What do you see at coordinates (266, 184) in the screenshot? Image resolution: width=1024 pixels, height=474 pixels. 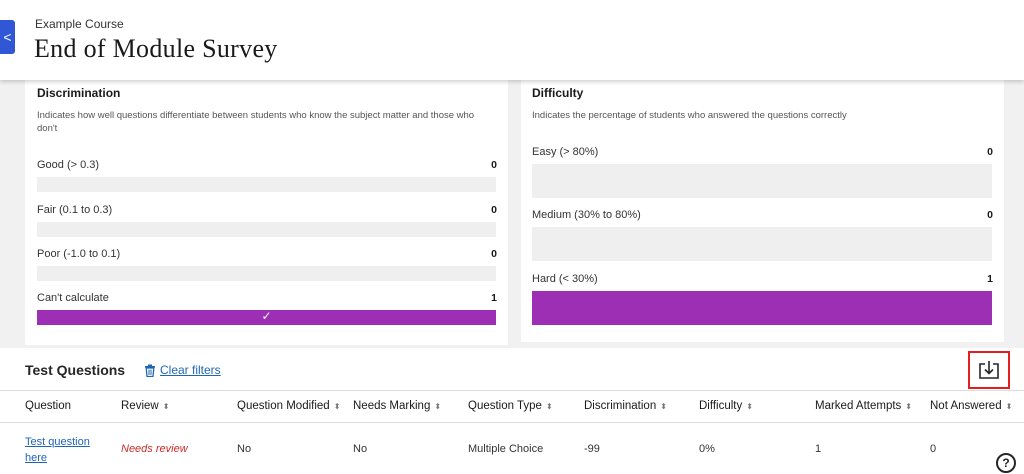 I see `discrimination-good-bar` at bounding box center [266, 184].